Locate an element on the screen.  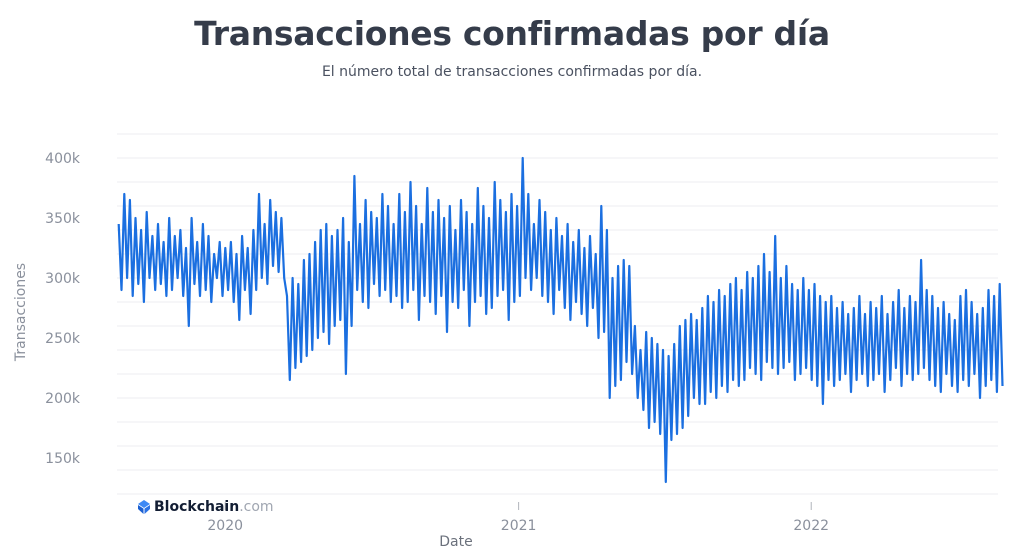
y-tick-label: 400k is located at coordinates (63, 159).